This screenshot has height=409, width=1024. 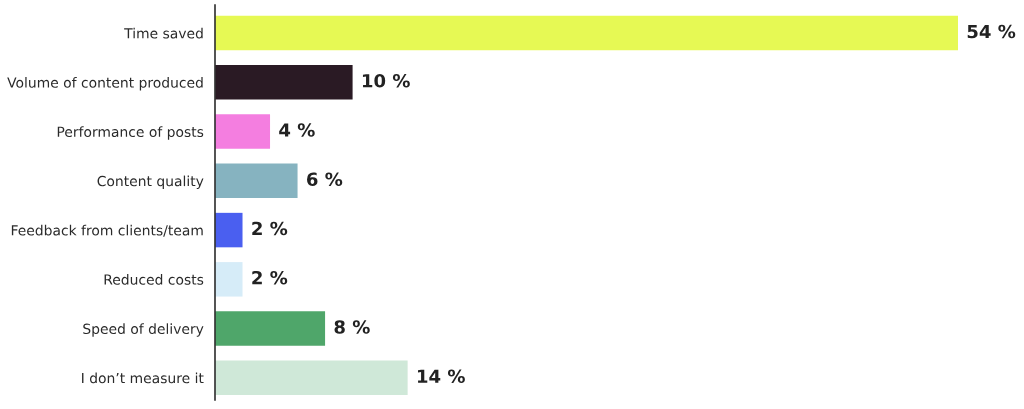 I want to click on y-tick-label: Feedback from clients/team, so click(x=107, y=230).